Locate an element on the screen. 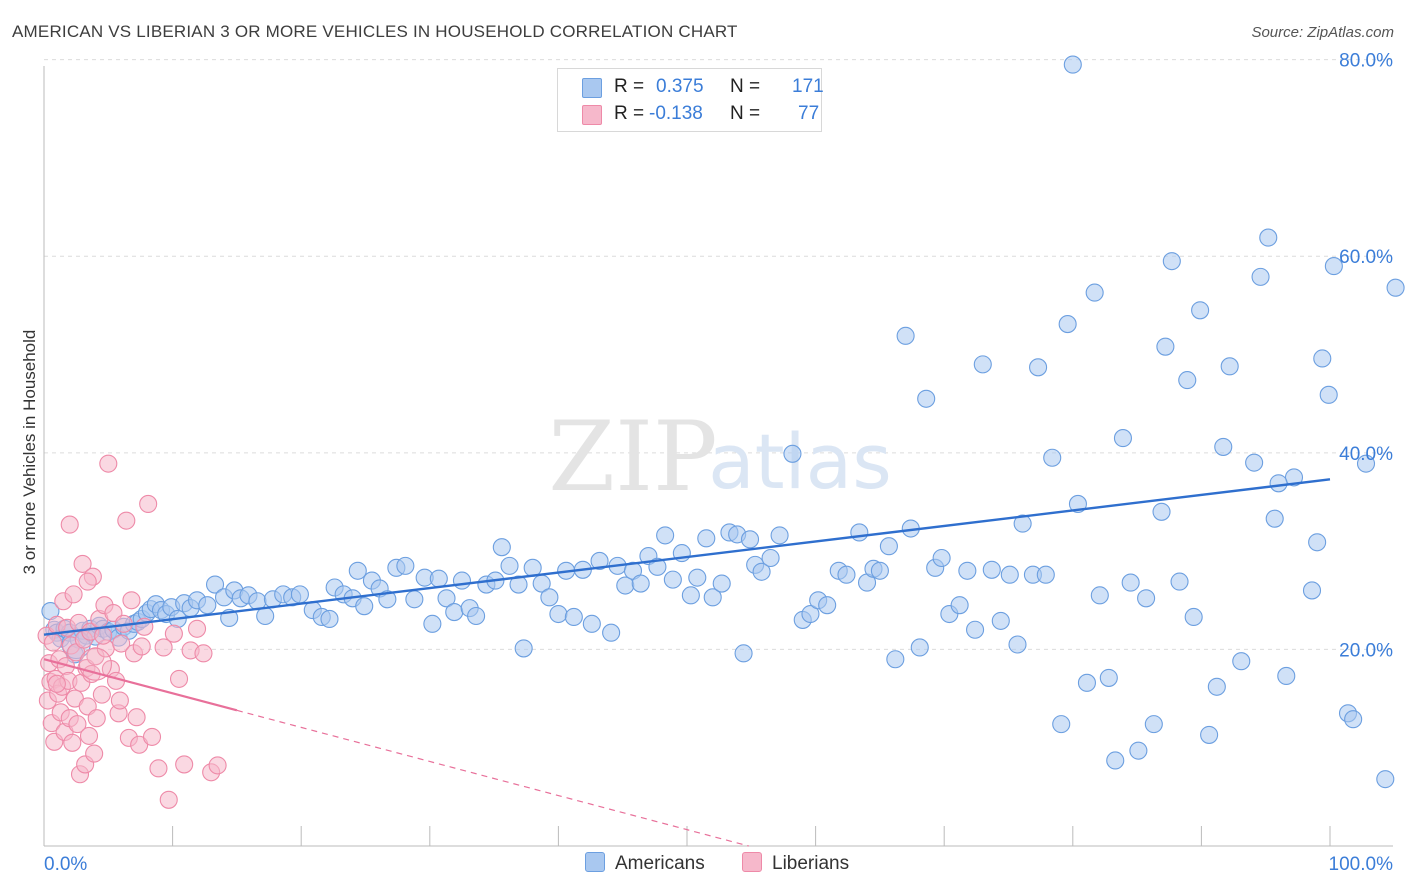 The height and width of the screenshot is (892, 1406). liberians-legend-label: Liberians is located at coordinates (811, 863).